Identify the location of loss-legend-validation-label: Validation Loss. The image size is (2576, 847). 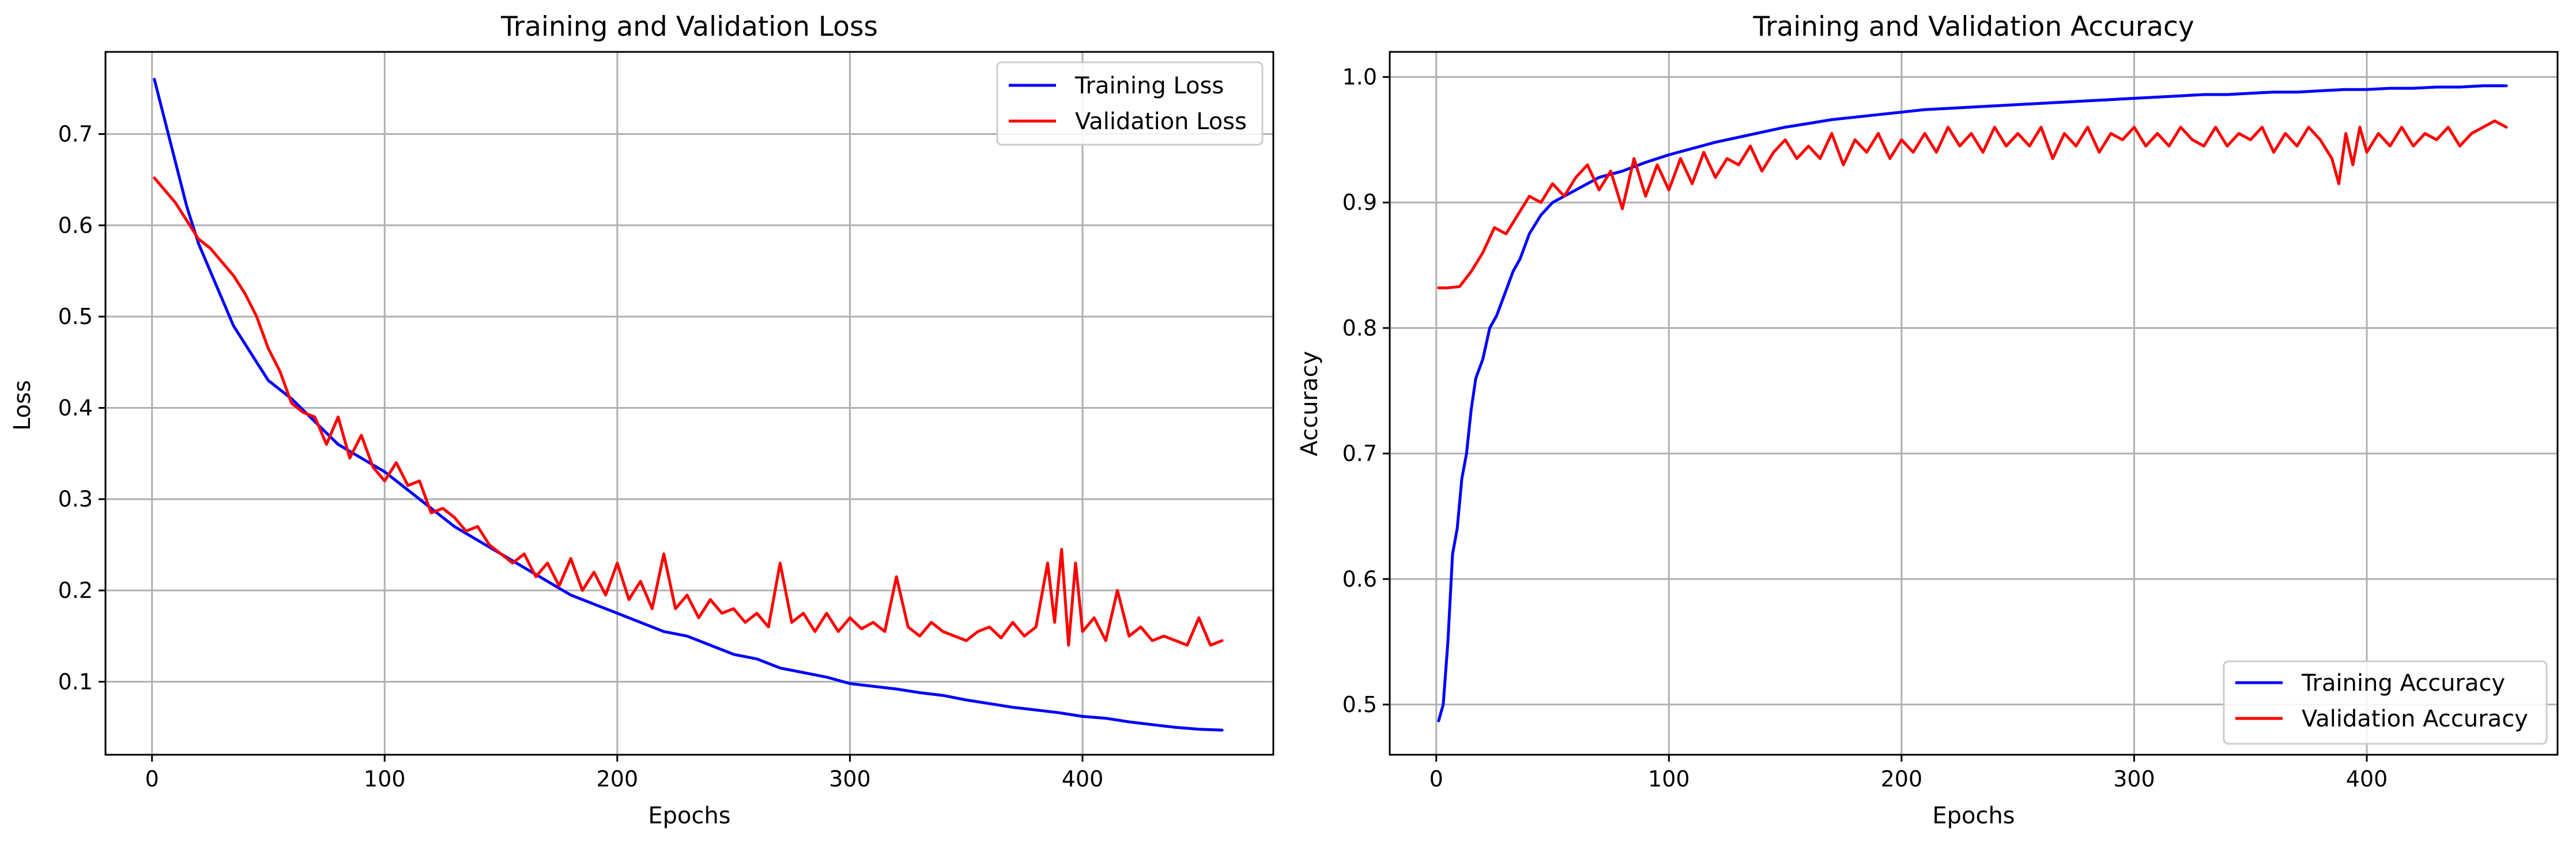
(1161, 121).